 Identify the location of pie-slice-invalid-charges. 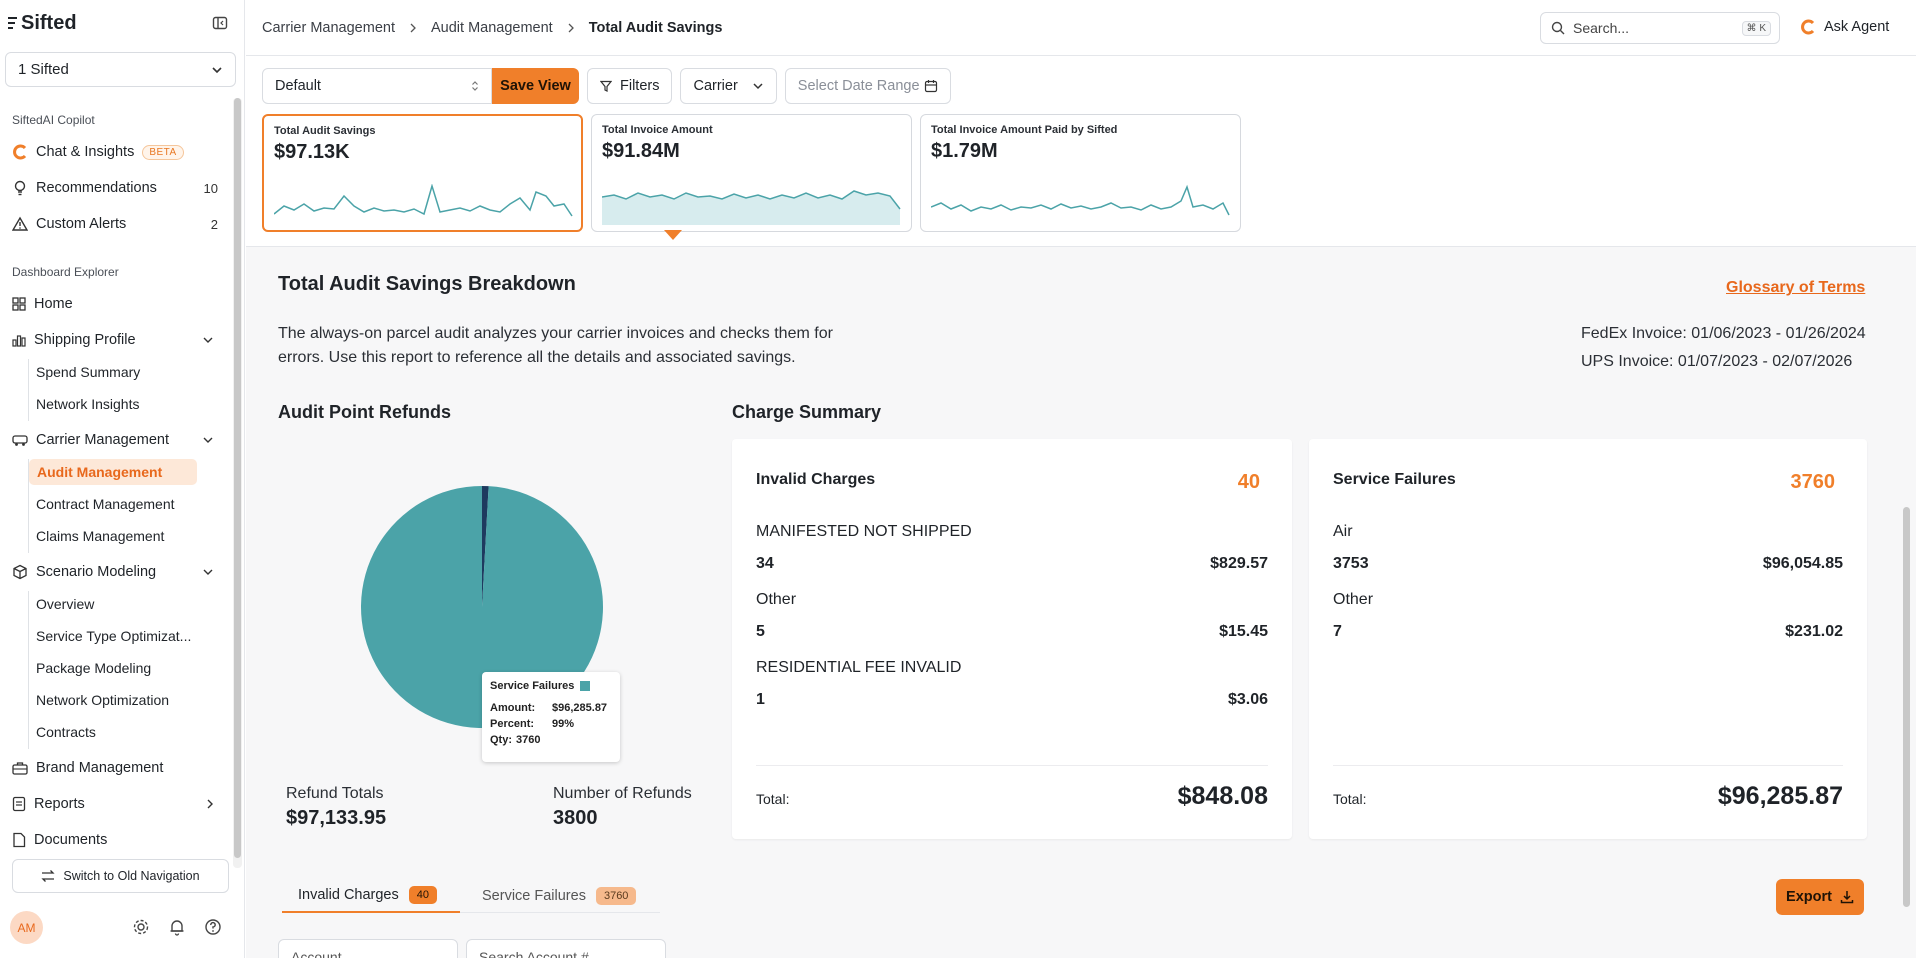
(485, 546).